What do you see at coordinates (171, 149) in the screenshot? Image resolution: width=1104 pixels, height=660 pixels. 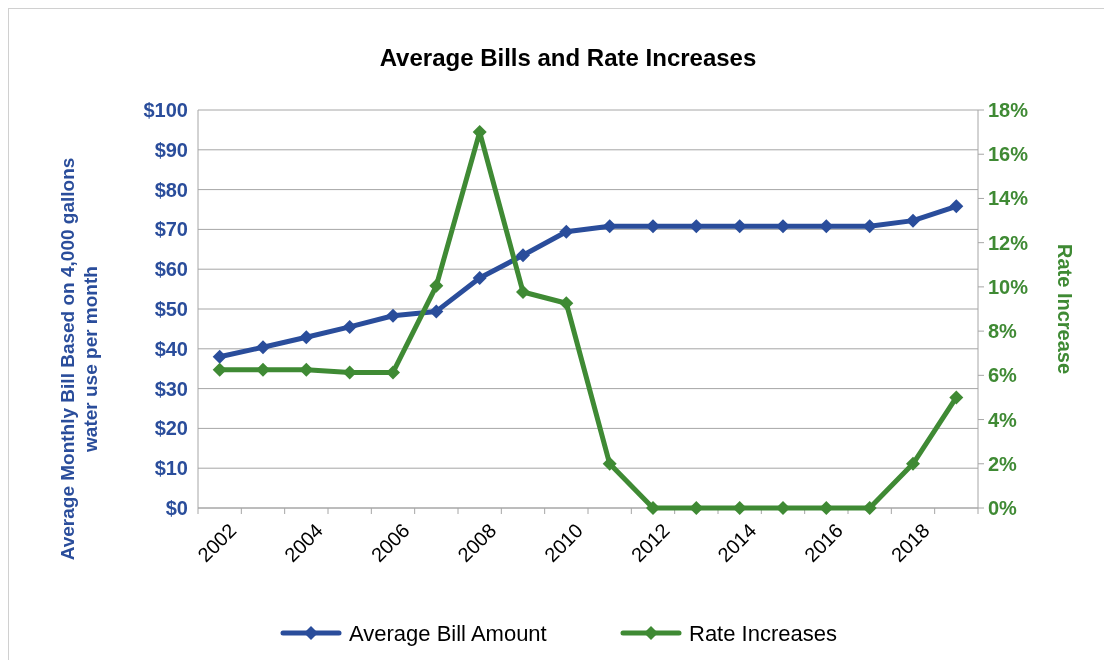 I see `y-tick-label: $90` at bounding box center [171, 149].